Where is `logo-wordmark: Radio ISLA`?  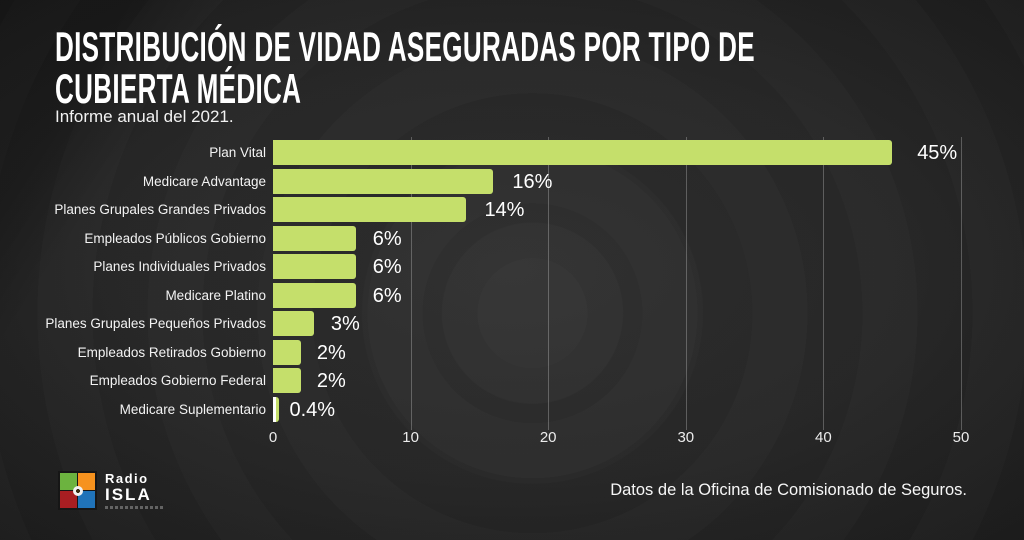 logo-wordmark: Radio ISLA is located at coordinates (134, 490).